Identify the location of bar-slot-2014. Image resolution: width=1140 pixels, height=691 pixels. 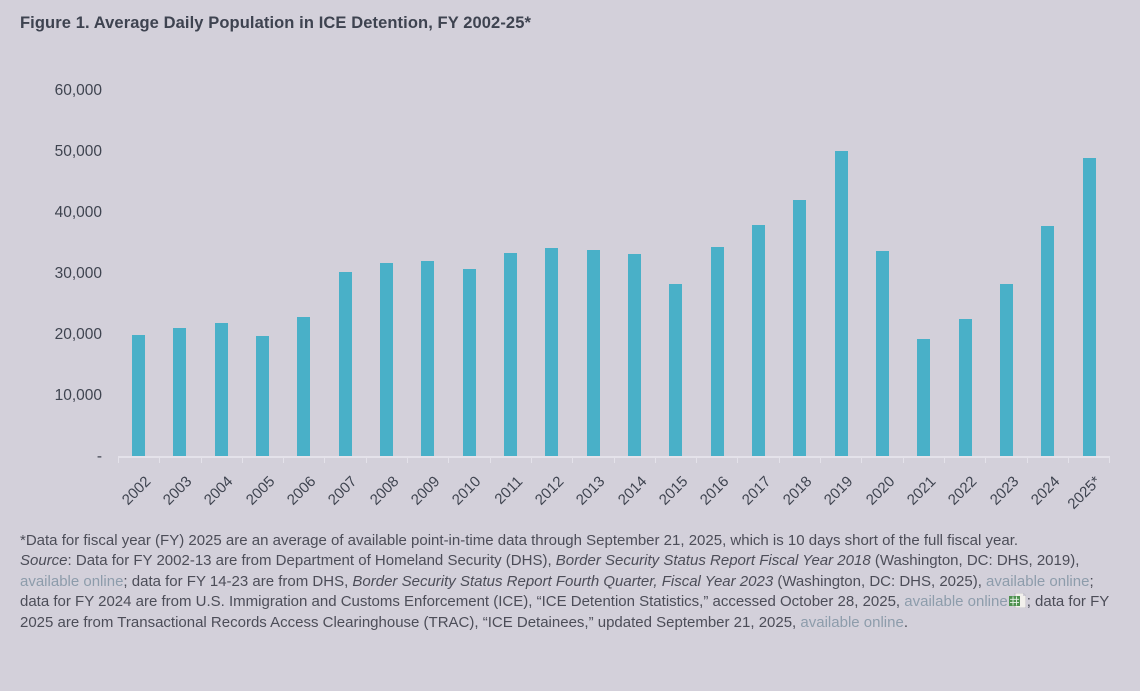
(634, 274).